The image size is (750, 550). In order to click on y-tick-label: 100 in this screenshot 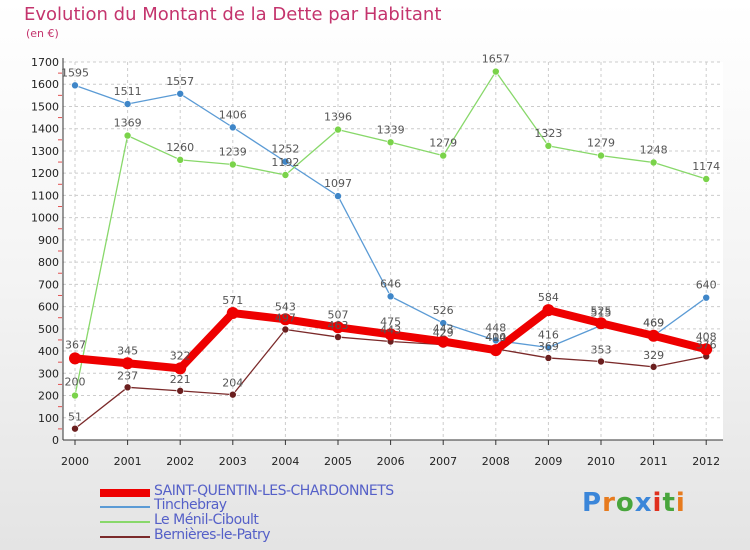, I will do `click(48, 418)`.